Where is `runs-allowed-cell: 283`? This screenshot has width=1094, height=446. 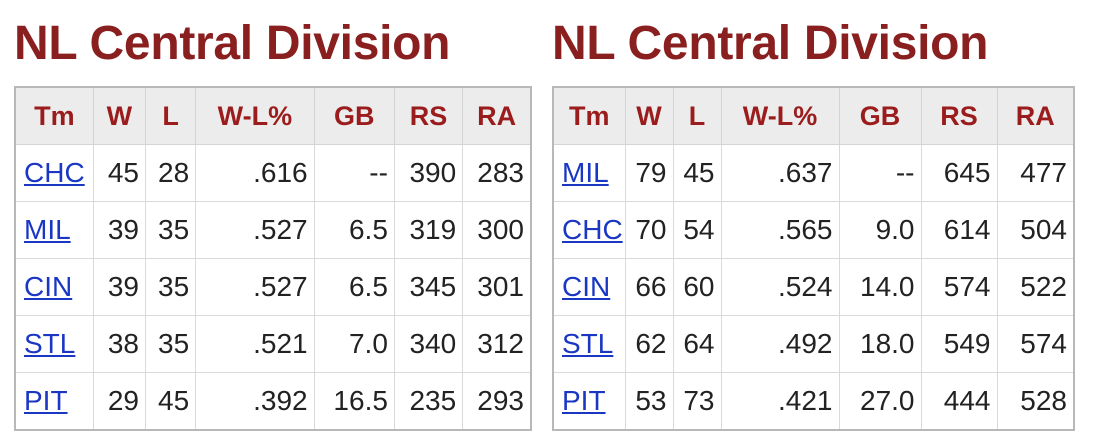
runs-allowed-cell: 283 is located at coordinates (497, 173).